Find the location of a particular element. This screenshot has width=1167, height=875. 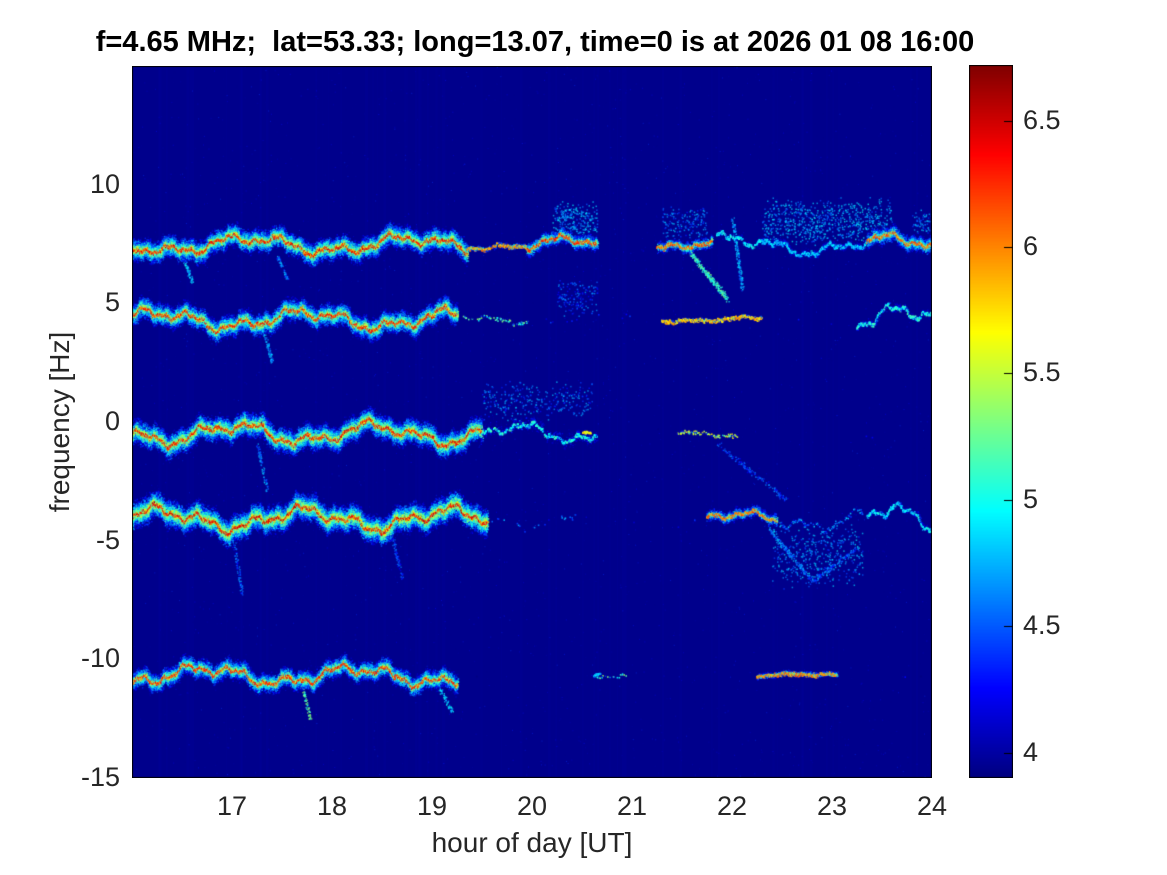

colorbar-tick-label: 4.5 is located at coordinates (1042, 625).